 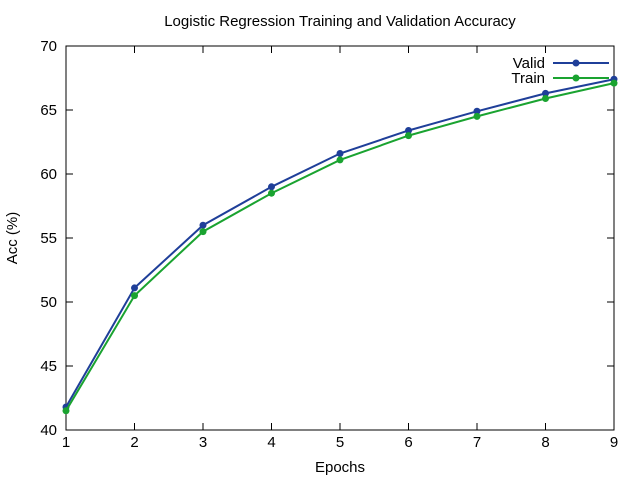 I want to click on x-tick-label: 5, so click(x=340, y=442).